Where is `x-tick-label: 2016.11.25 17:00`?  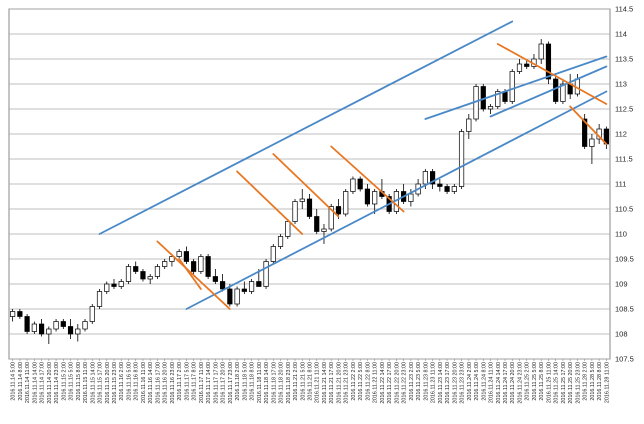 x-tick-label: 2016.11.25 17:00 is located at coordinates (564, 383).